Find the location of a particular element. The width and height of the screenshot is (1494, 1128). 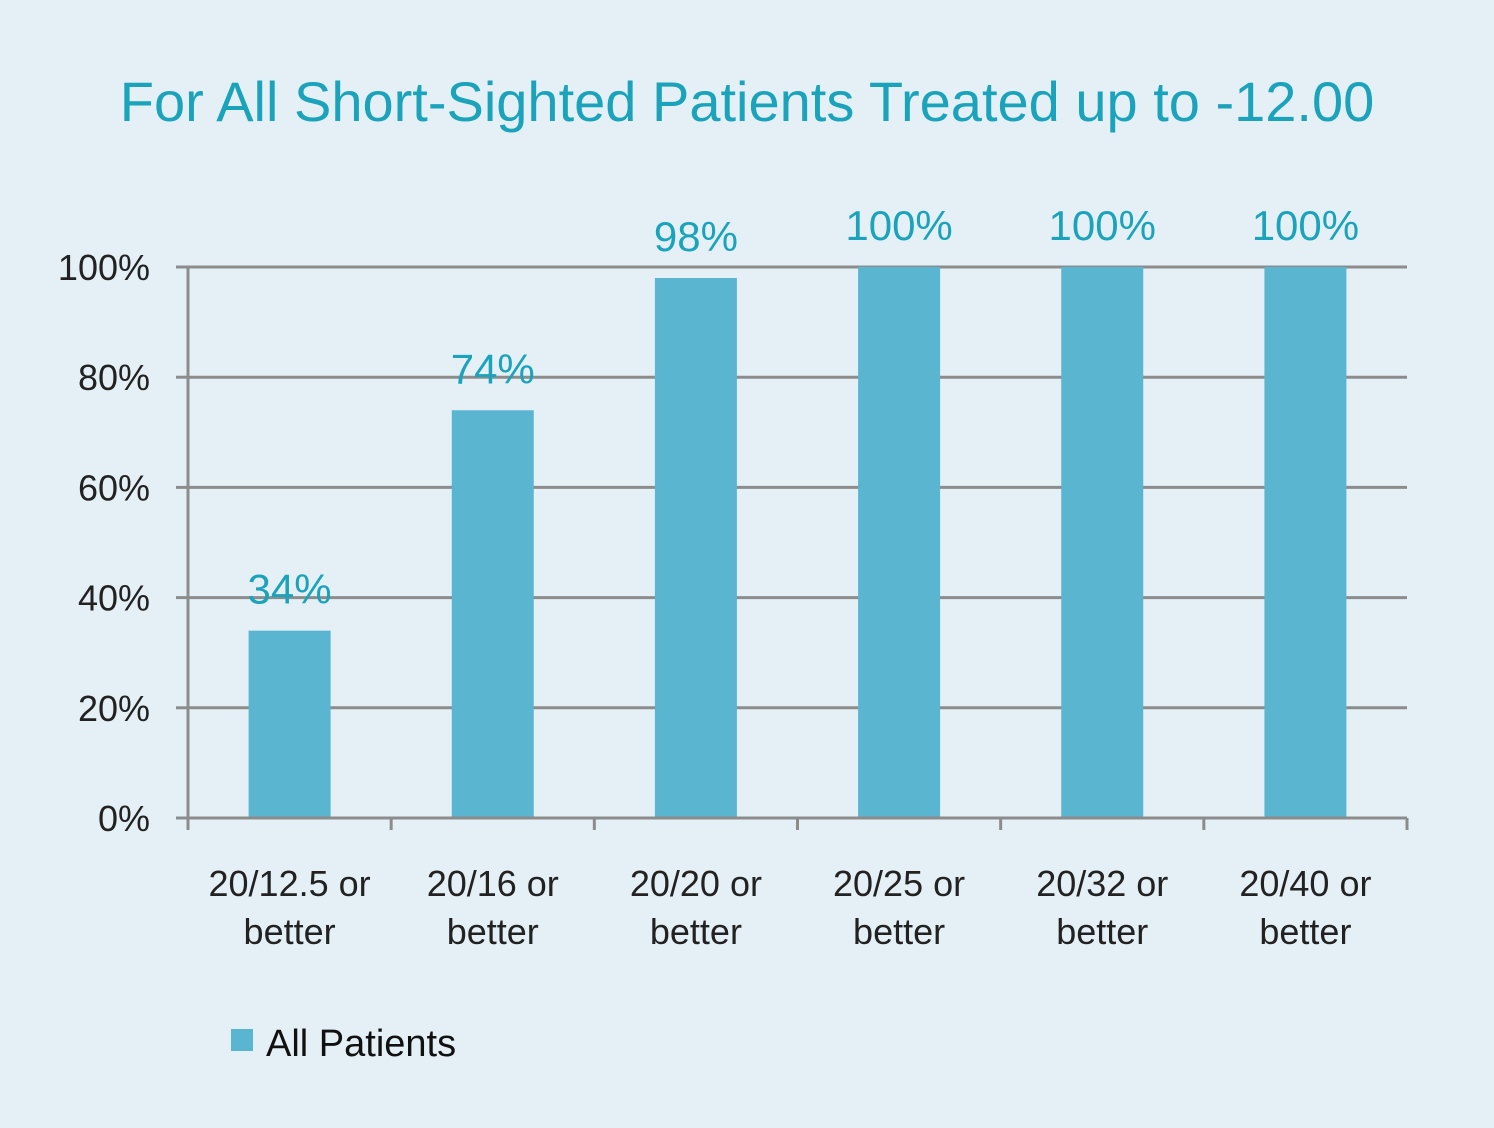

data-label: 34% is located at coordinates (290, 589).